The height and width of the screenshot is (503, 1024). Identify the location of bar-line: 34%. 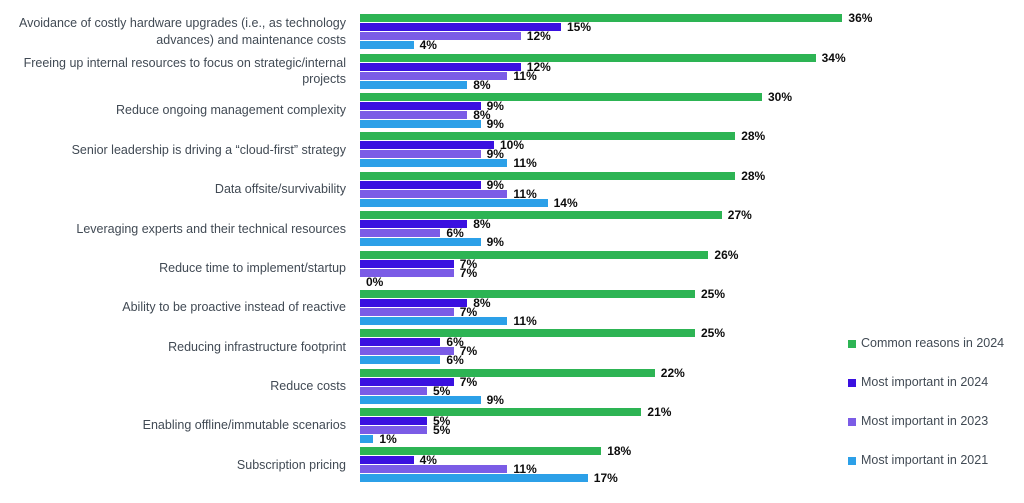
(630, 57).